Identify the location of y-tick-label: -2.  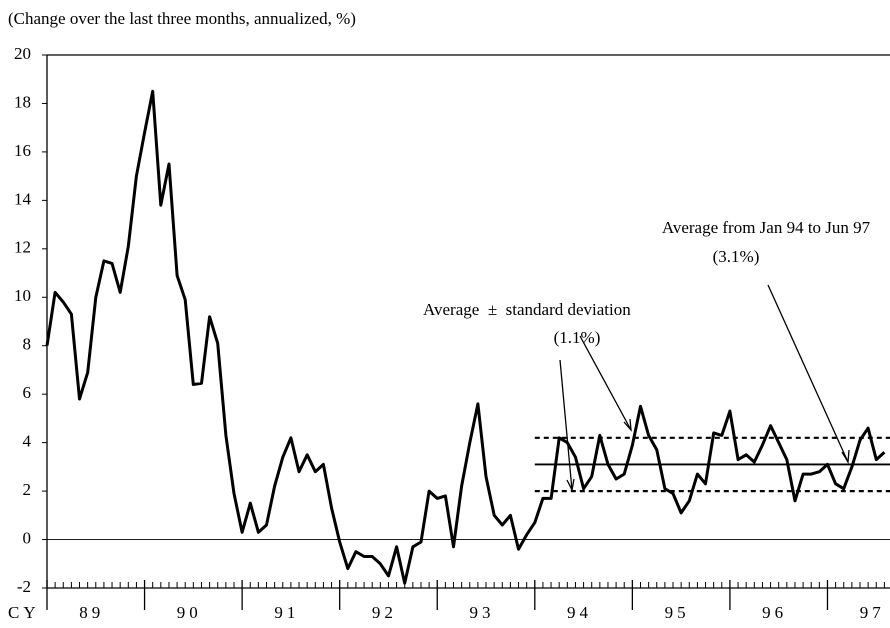
(24, 586).